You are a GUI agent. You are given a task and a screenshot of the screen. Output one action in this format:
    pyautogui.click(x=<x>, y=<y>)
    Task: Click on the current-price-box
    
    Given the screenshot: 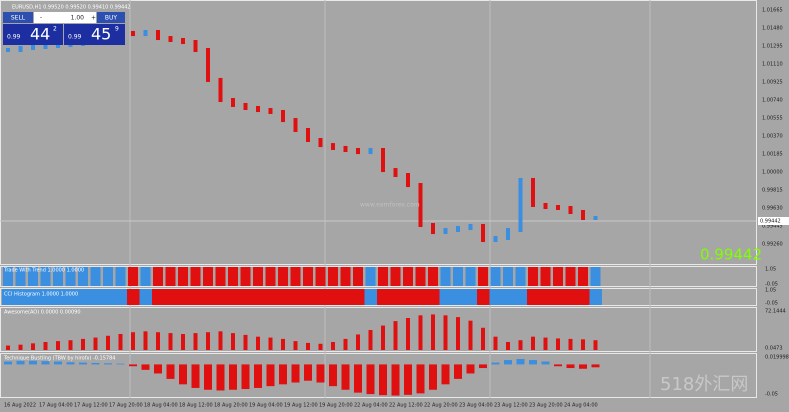 What is the action you would take?
    pyautogui.click(x=773, y=221)
    